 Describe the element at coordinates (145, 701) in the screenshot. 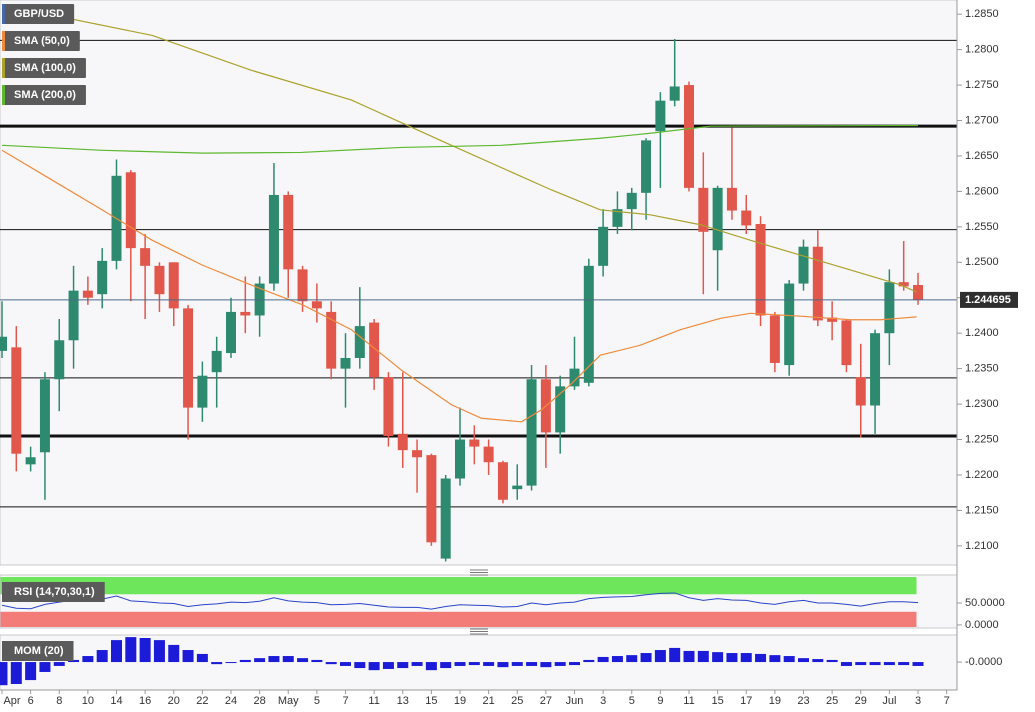

I see `x-tick-label: 16` at that location.